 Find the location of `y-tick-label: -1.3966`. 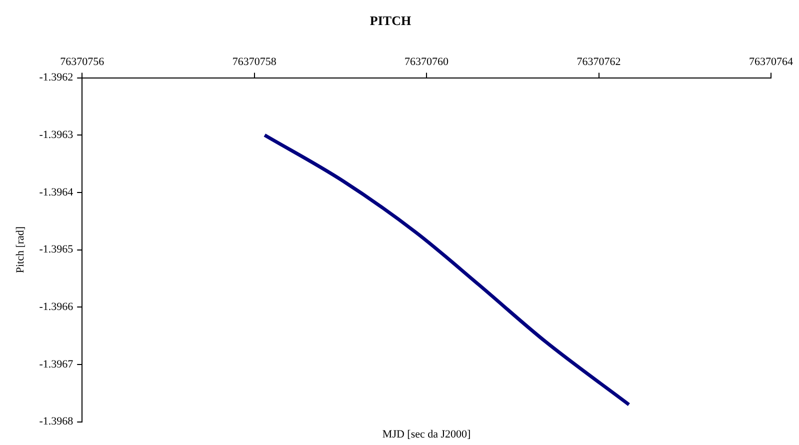

y-tick-label: -1.3966 is located at coordinates (56, 307).